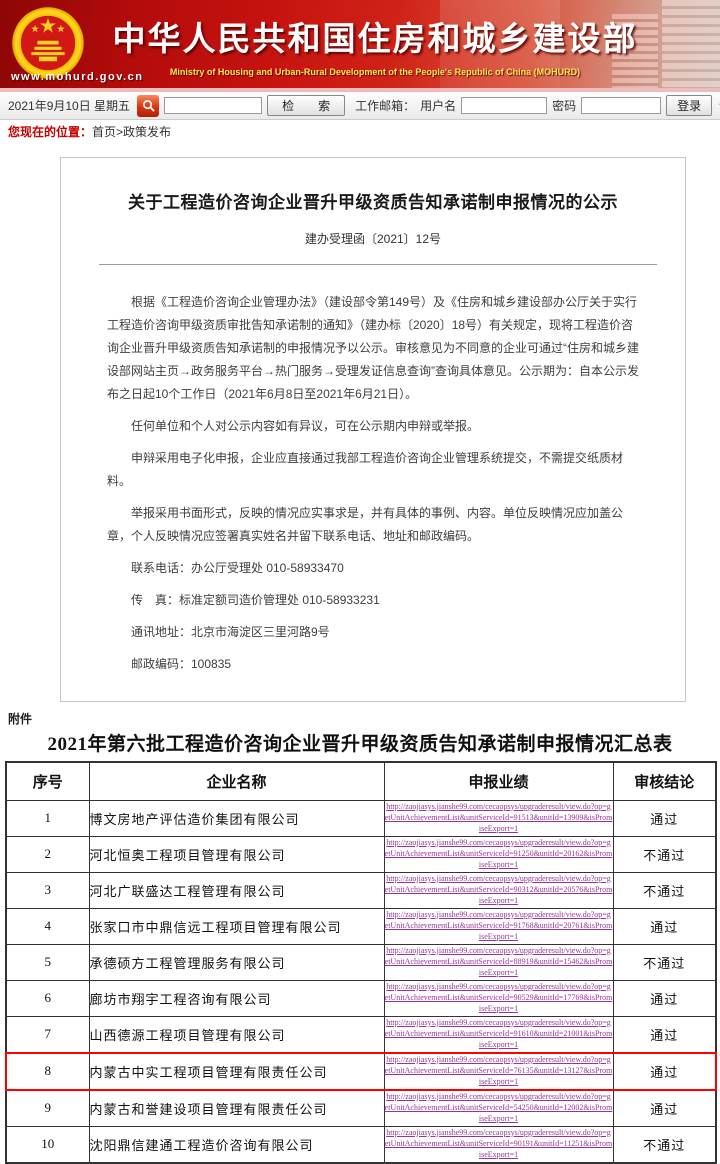 The image size is (720, 1164). What do you see at coordinates (438, 106) in the screenshot?
I see `username-label: 用户名` at bounding box center [438, 106].